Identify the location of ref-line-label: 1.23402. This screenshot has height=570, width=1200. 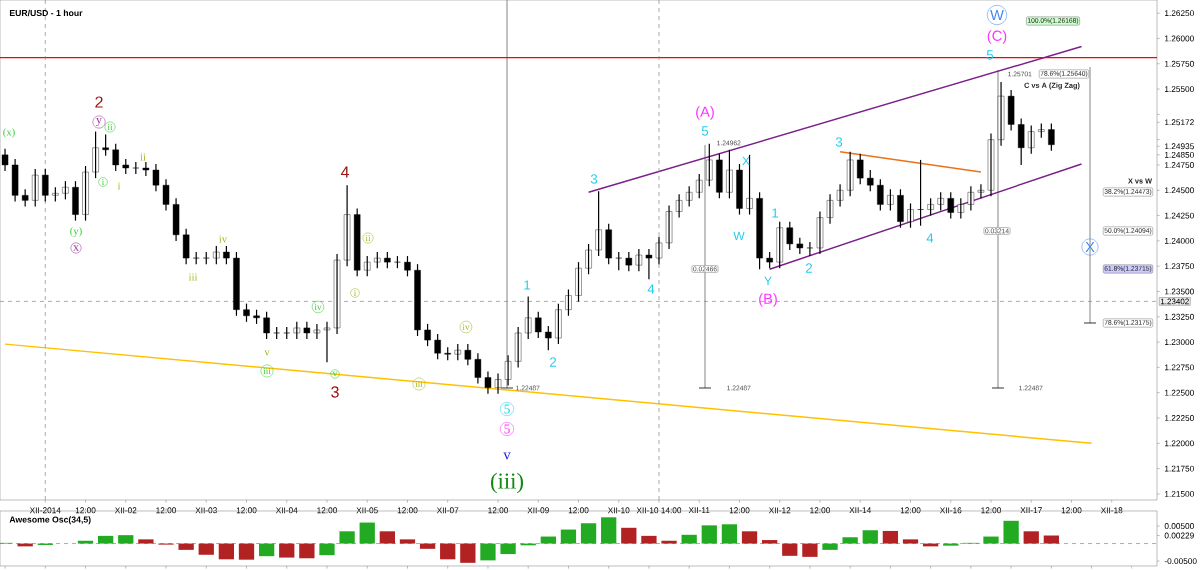
(1174, 301).